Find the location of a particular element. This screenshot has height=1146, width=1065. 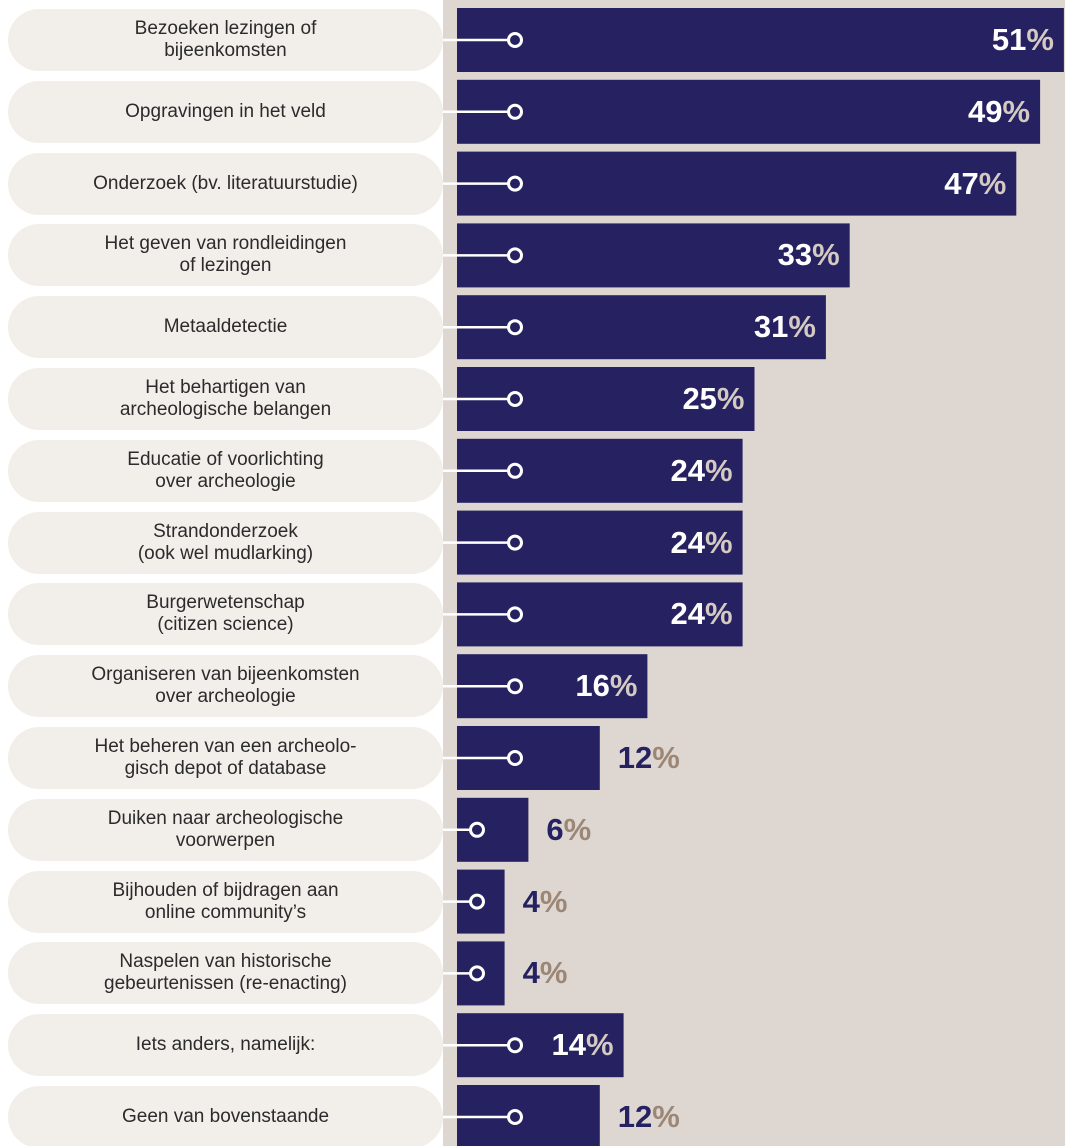

value-label: 31% is located at coordinates (784, 327).